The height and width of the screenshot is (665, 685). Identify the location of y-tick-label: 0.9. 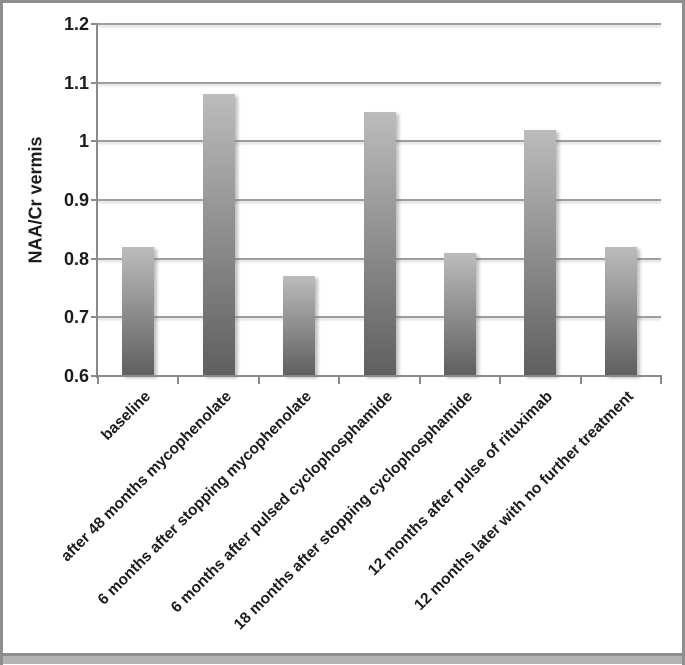
(76, 200).